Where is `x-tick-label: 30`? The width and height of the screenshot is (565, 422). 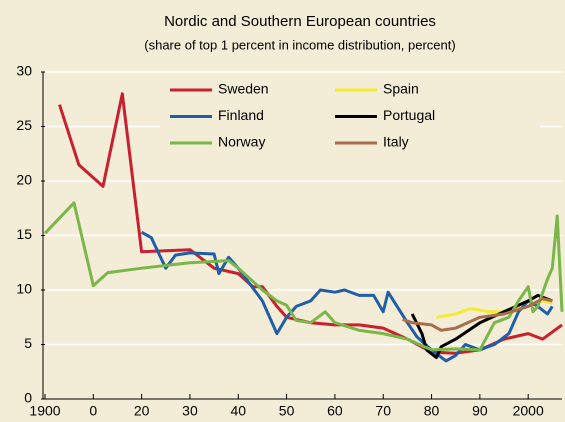 x-tick-label: 30 is located at coordinates (190, 411).